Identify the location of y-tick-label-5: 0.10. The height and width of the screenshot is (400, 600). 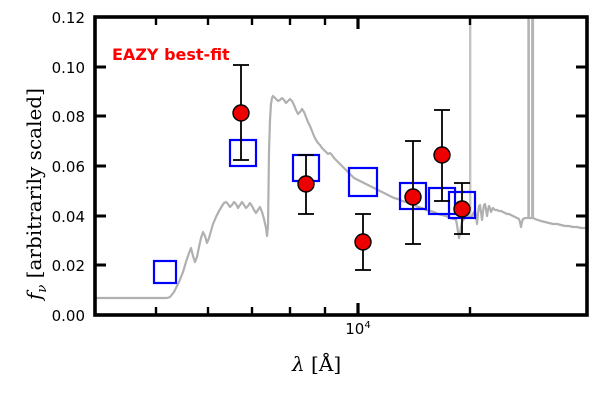
(68, 68).